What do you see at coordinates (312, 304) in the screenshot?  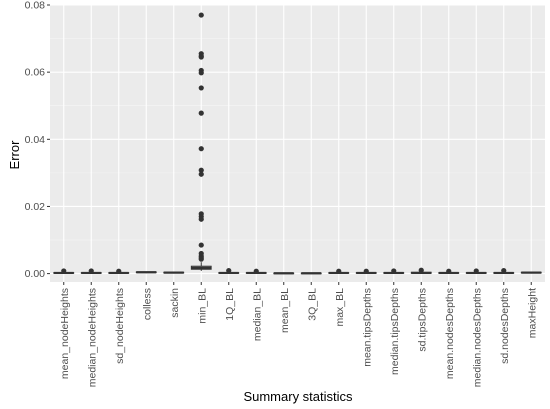 I see `x-tick-label: 3Q_BL` at bounding box center [312, 304].